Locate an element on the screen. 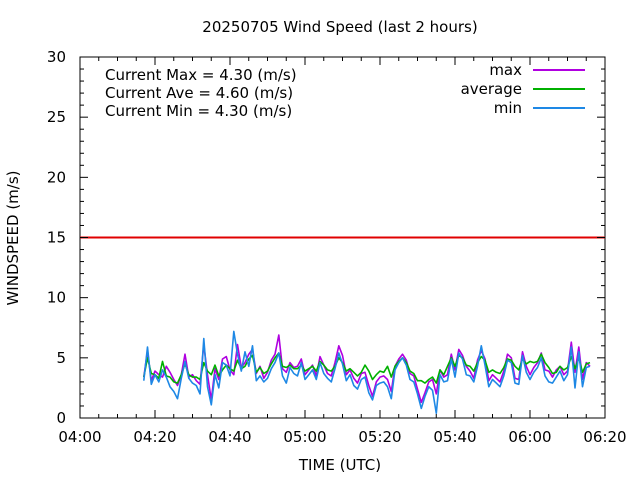 The image size is (640, 480). series-line-min is located at coordinates (367, 372).